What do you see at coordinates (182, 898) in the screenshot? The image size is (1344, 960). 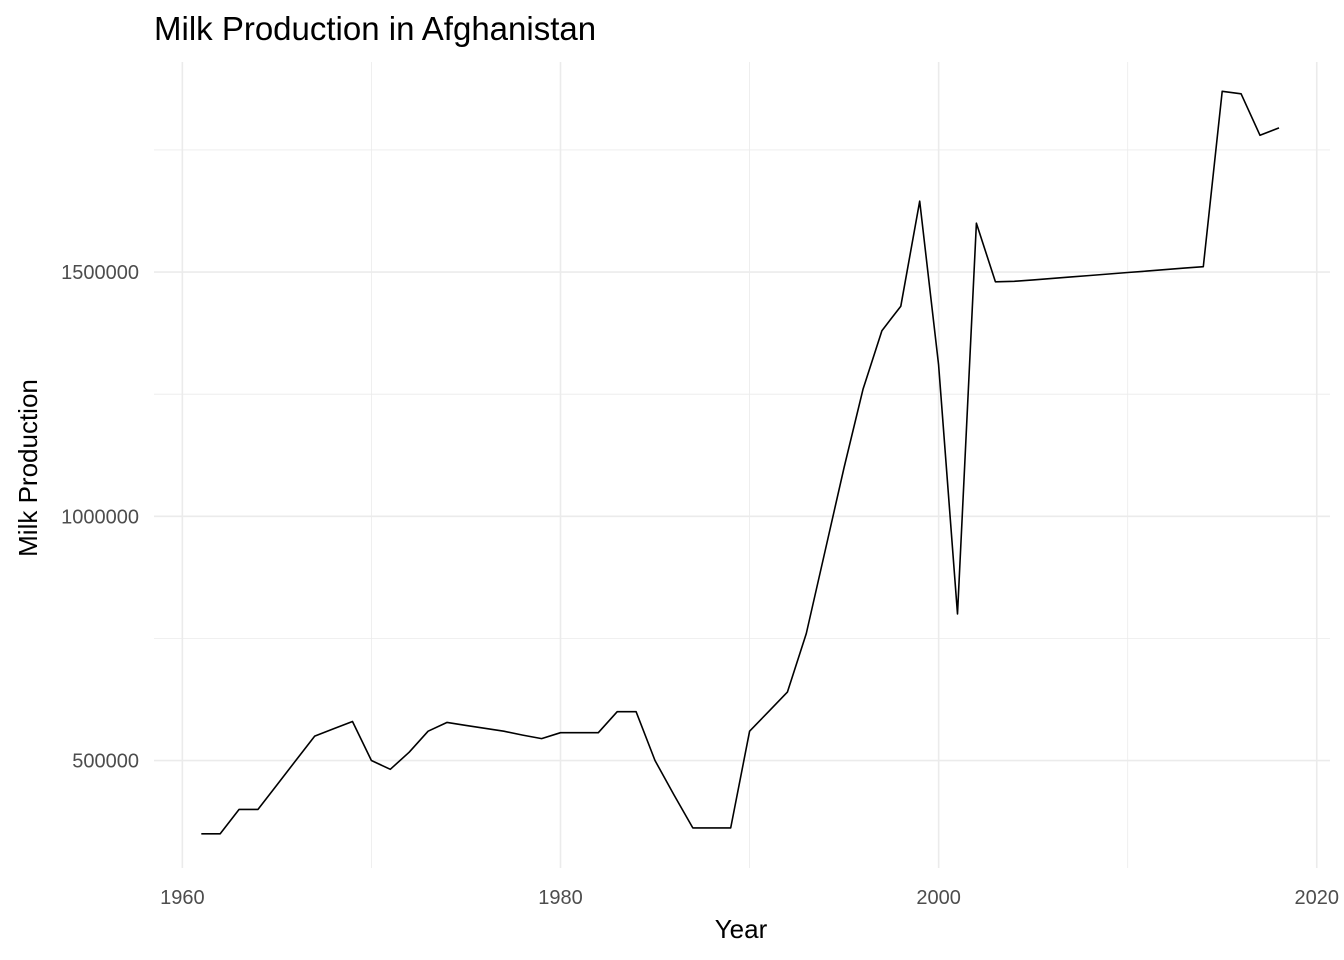 I see `x-tick-label: 1960` at bounding box center [182, 898].